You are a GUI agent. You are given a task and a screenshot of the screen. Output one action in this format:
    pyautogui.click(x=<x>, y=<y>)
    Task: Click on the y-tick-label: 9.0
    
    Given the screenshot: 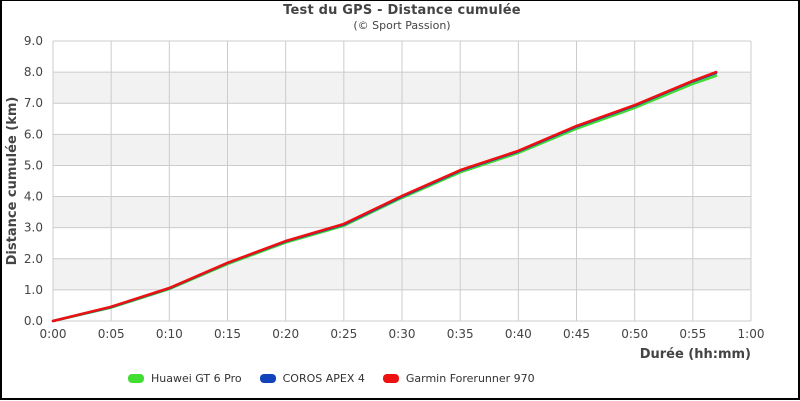 What is the action you would take?
    pyautogui.click(x=33, y=41)
    